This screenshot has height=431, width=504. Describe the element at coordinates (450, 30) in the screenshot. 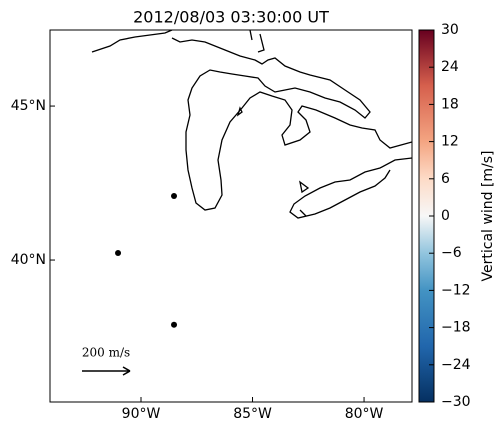

I see `colorbar-tick-label: 30` at that location.